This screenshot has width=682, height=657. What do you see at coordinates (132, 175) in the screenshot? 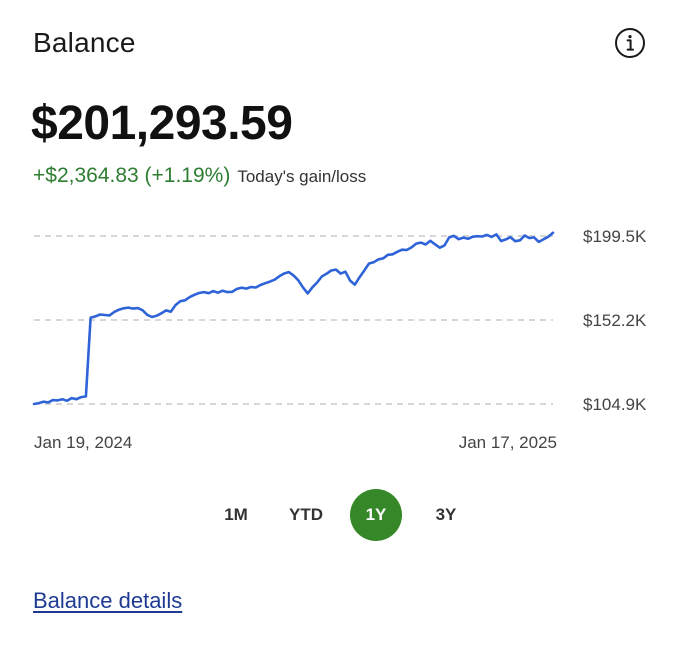
I see `todays-gain-value: +$2,364.83 (+1.19%)` at bounding box center [132, 175].